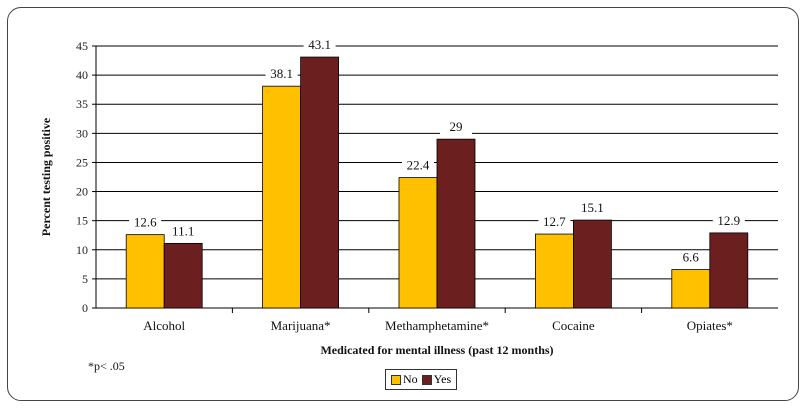 Image resolution: width=806 pixels, height=408 pixels. Describe the element at coordinates (164, 325) in the screenshot. I see `category-label: Alcohol` at that location.